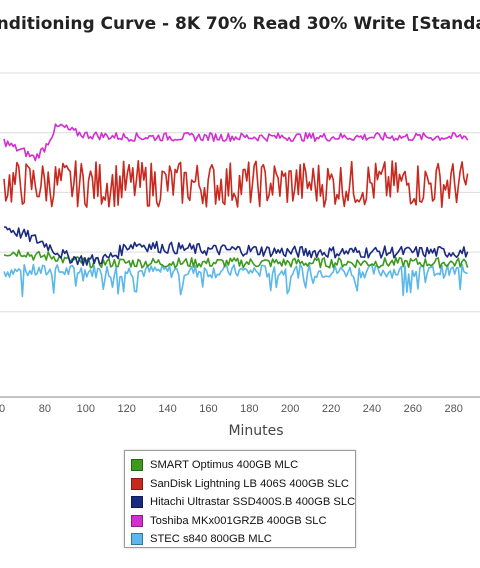  What do you see at coordinates (137, 483) in the screenshot?
I see `legend-swatch-sandisk` at bounding box center [137, 483].